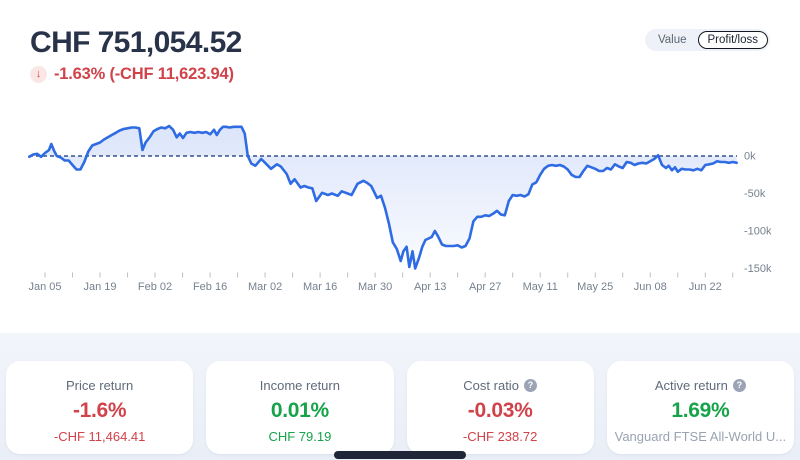  I want to click on change-row: ↓ -1.63% (-CHF 11,623.94), so click(132, 74).